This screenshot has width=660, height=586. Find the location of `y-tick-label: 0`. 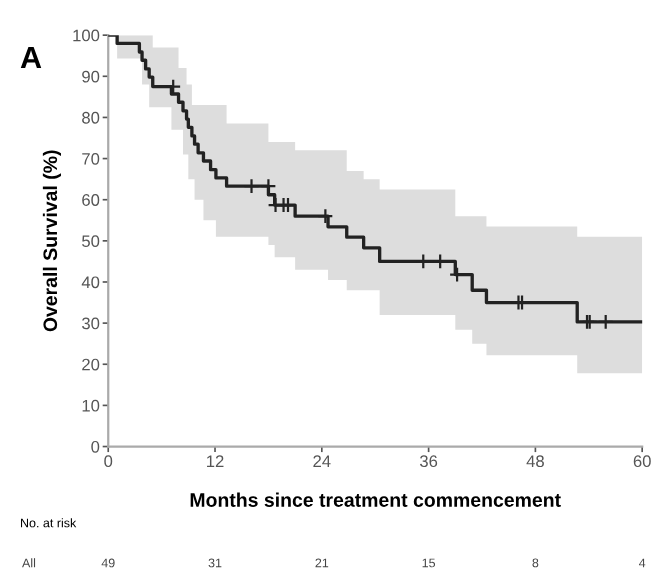

y-tick-label: 0 is located at coordinates (95, 446).